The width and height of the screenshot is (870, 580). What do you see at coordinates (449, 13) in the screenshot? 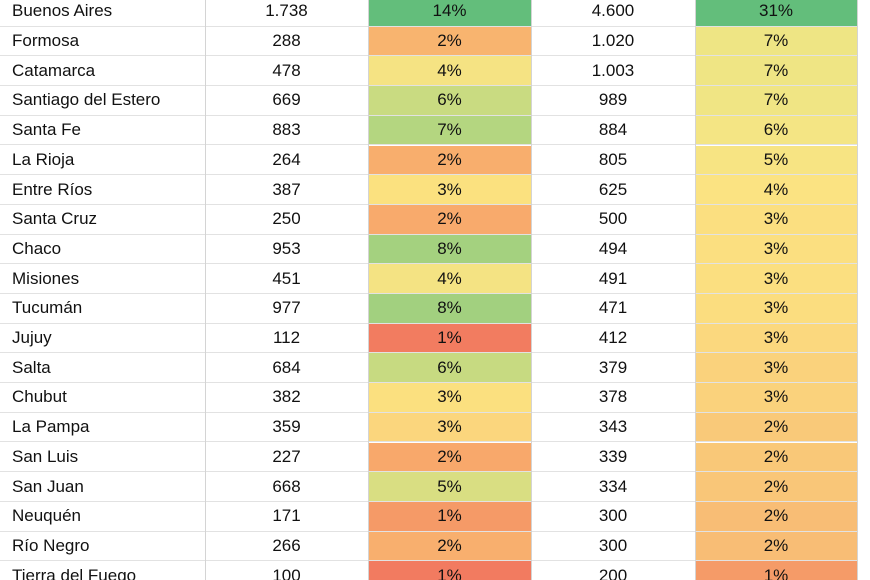
I see `share-a-cell: 14%` at bounding box center [449, 13].